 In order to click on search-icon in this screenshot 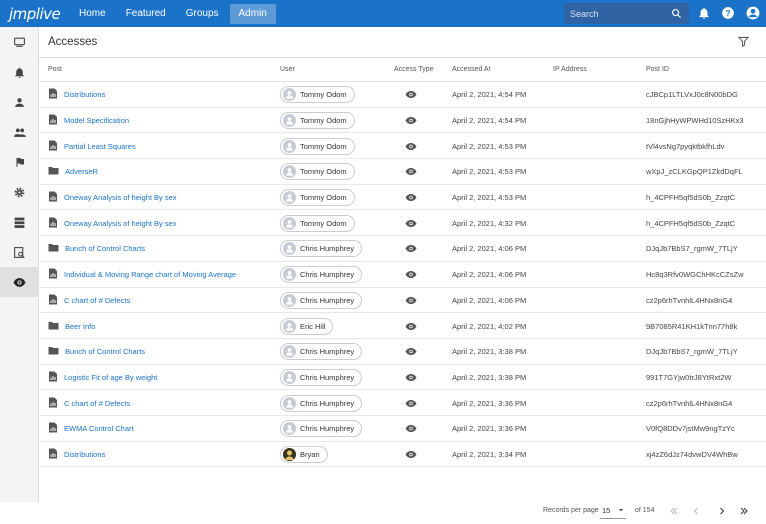, I will do `click(676, 13)`.